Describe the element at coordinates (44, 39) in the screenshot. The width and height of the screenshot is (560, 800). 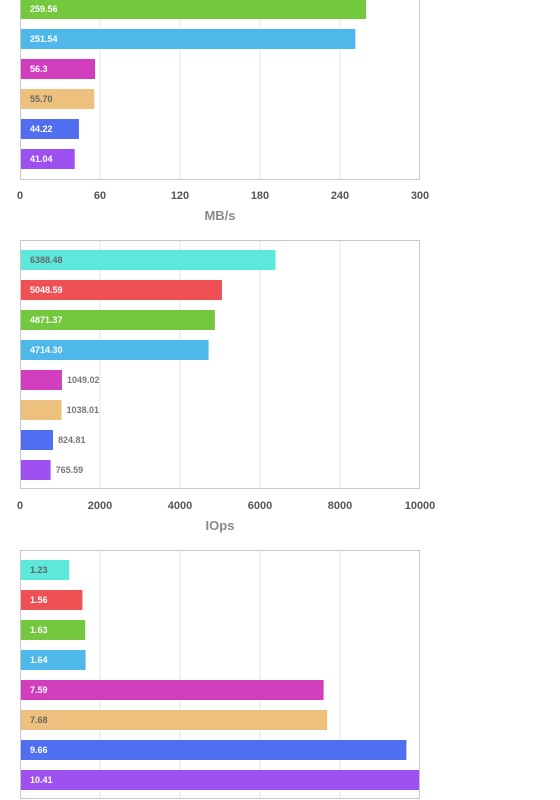
I see `bar-value-label: 251.54` at that location.